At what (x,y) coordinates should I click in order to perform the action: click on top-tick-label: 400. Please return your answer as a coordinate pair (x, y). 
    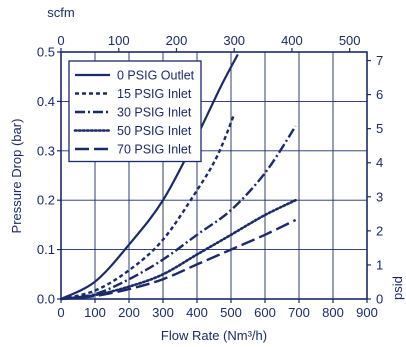
    Looking at the image, I should click on (292, 40).